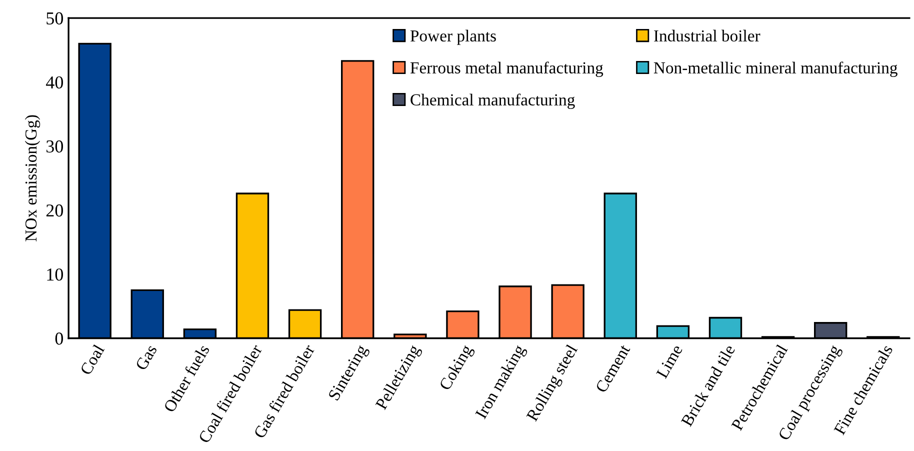 The image size is (914, 451). I want to click on y-tick-label: 30, so click(54, 146).